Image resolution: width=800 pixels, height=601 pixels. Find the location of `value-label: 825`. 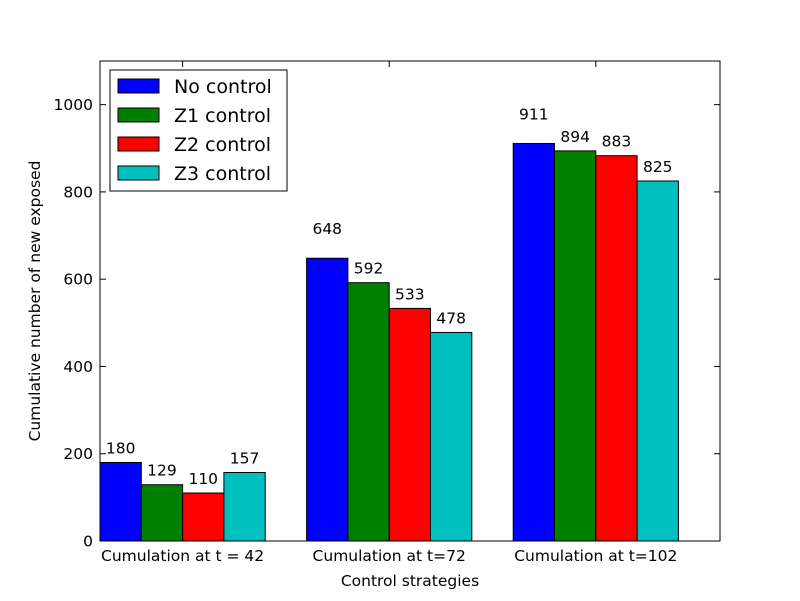

value-label: 825 is located at coordinates (658, 167).